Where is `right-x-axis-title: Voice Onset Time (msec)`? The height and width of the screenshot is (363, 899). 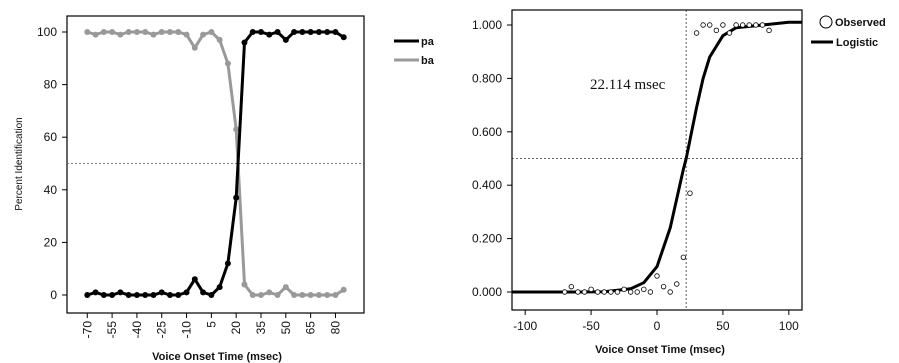 right-x-axis-title: Voice Onset Time (msec) is located at coordinates (660, 350).